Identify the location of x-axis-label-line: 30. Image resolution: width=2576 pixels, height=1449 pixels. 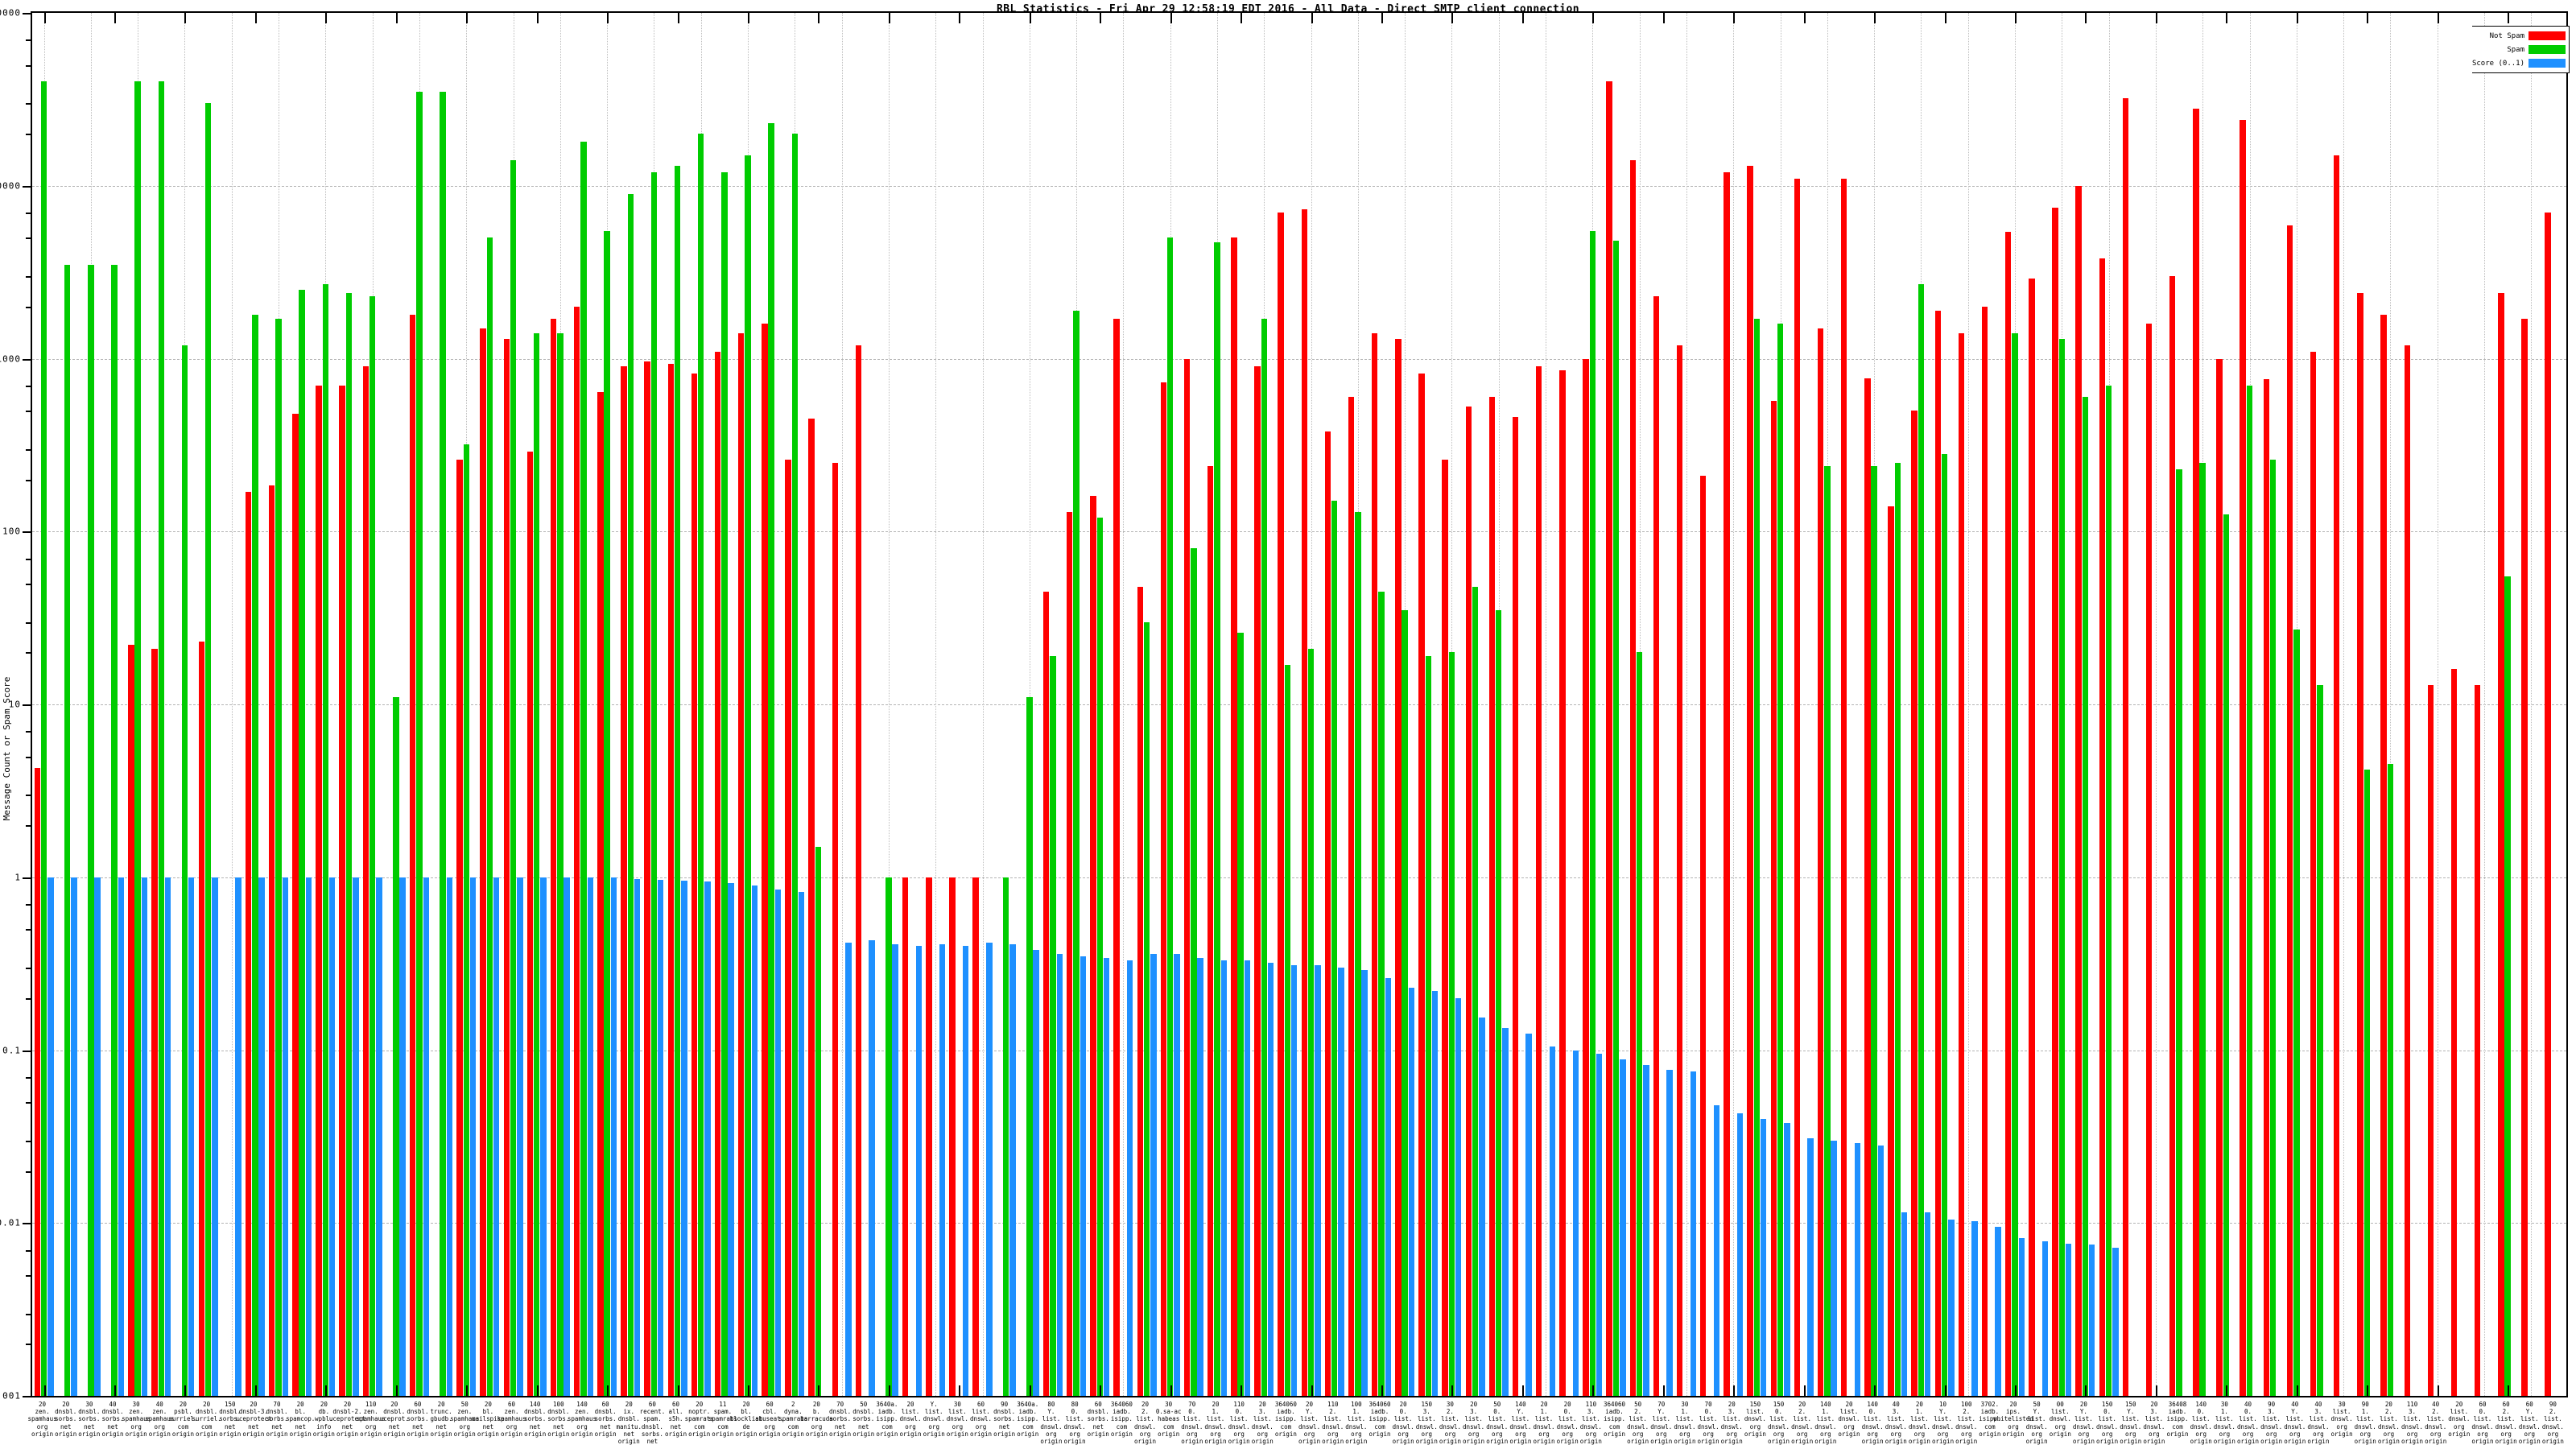
(89, 1404).